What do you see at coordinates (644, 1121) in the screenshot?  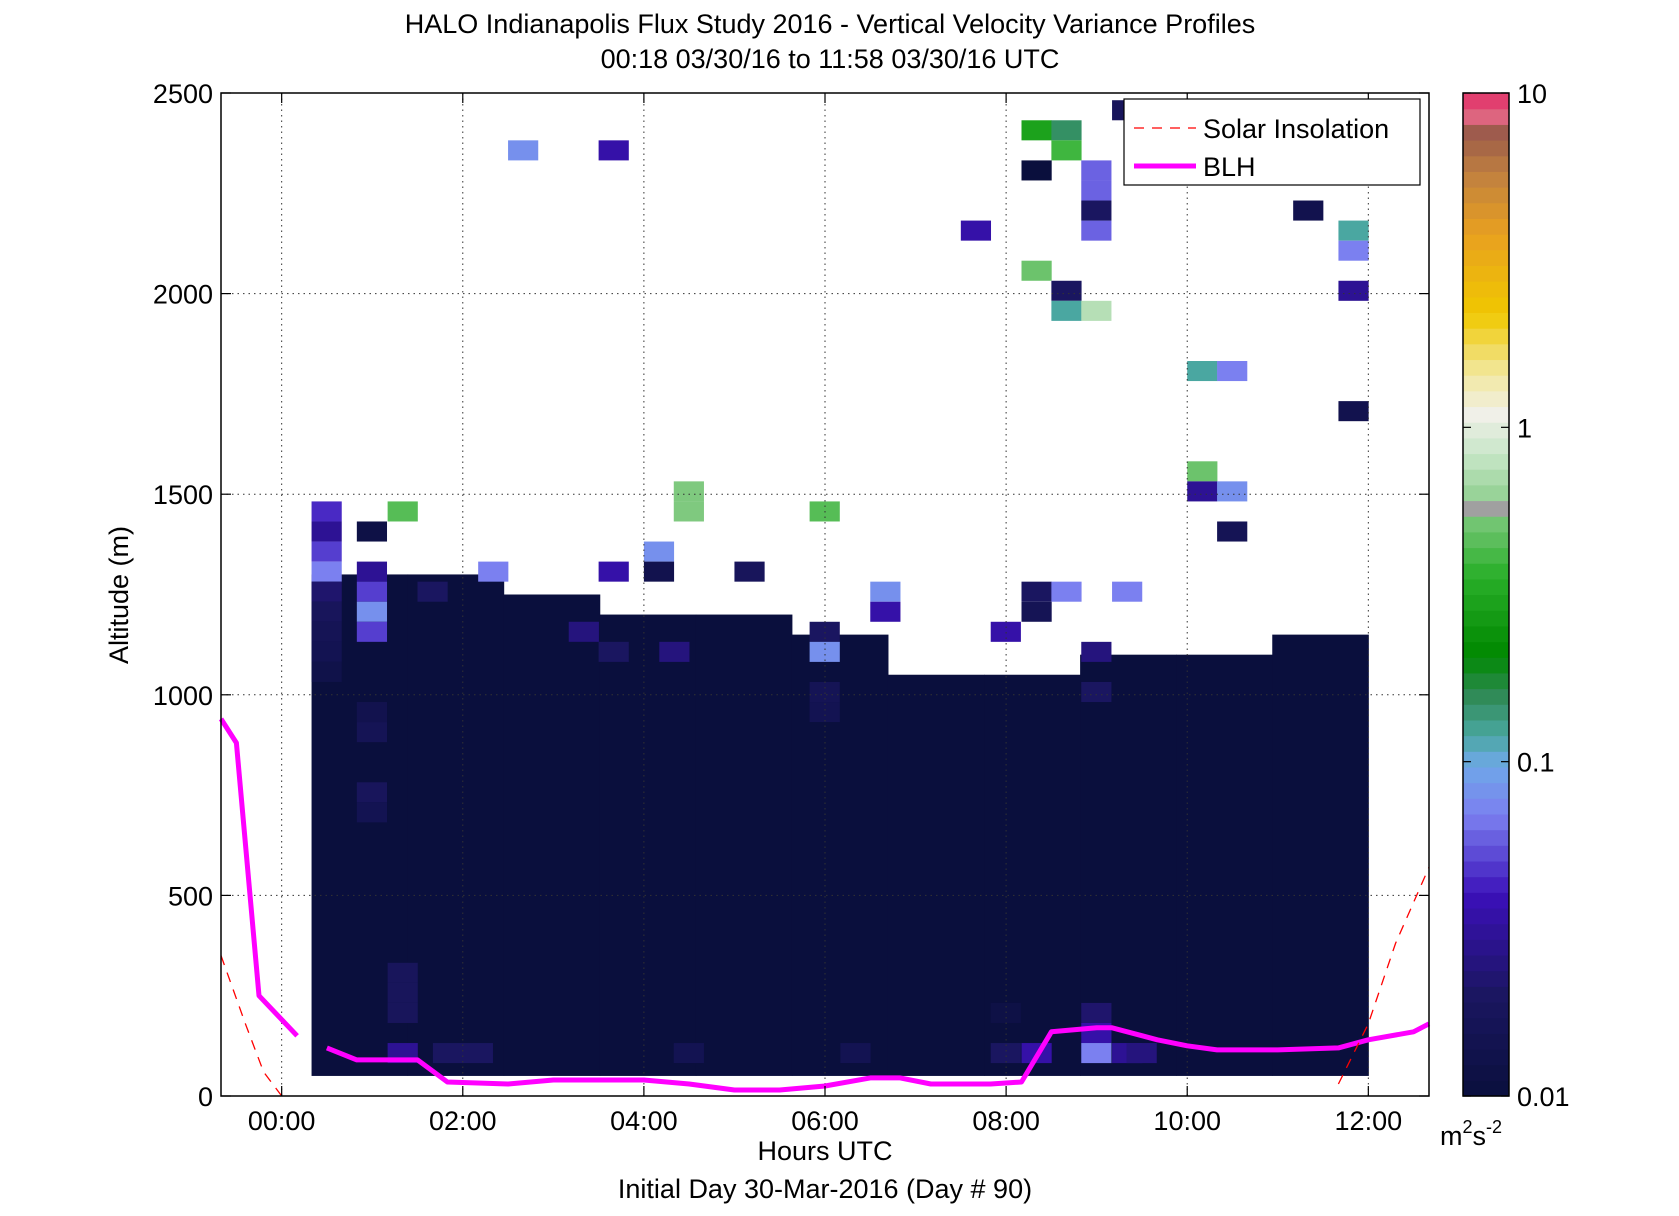 I see `x-tick-label: 04:00` at bounding box center [644, 1121].